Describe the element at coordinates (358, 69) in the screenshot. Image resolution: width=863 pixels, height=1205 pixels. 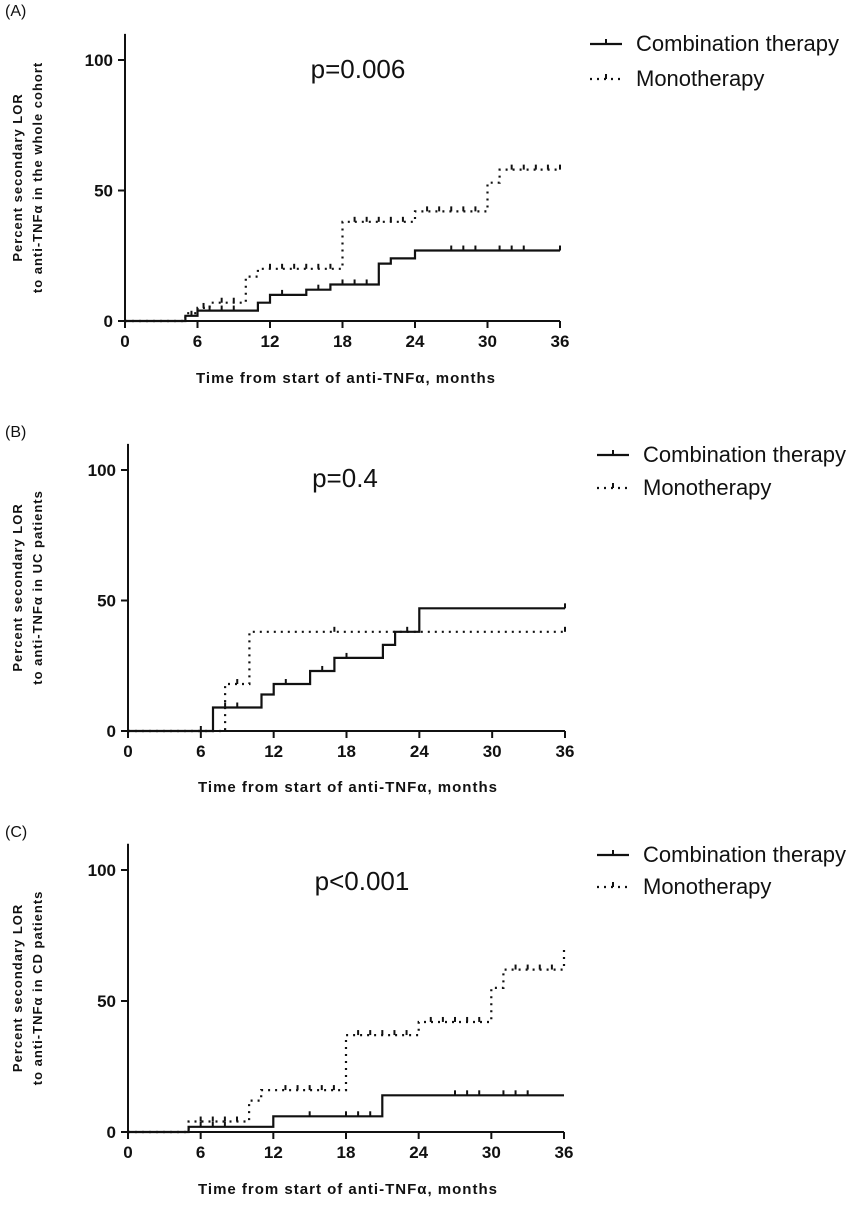
I see `p-value-annotation: p=0.006` at that location.